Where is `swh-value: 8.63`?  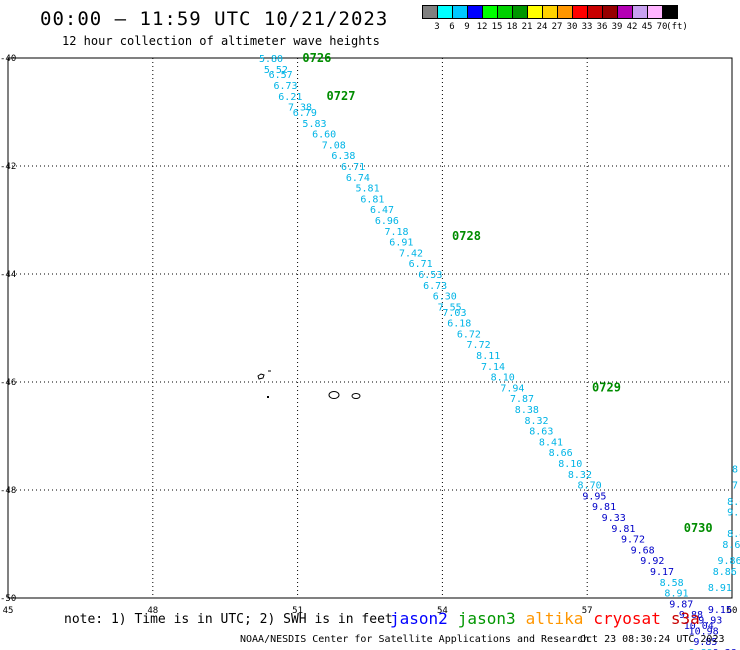
swh-value: 8.63 is located at coordinates (541, 432).